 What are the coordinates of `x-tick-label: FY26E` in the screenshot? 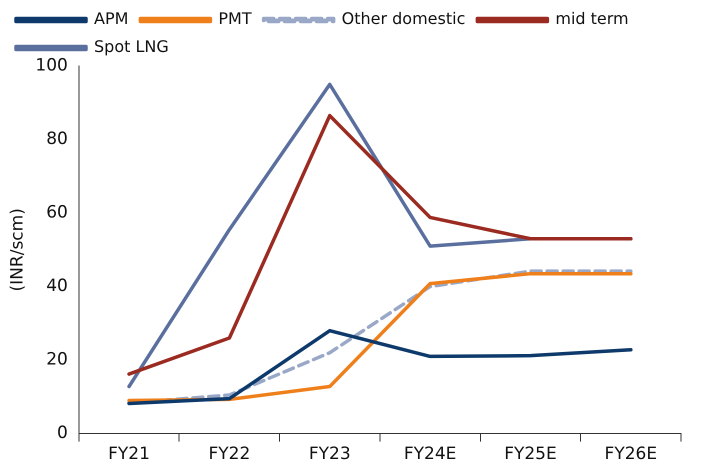 It's located at (631, 454).